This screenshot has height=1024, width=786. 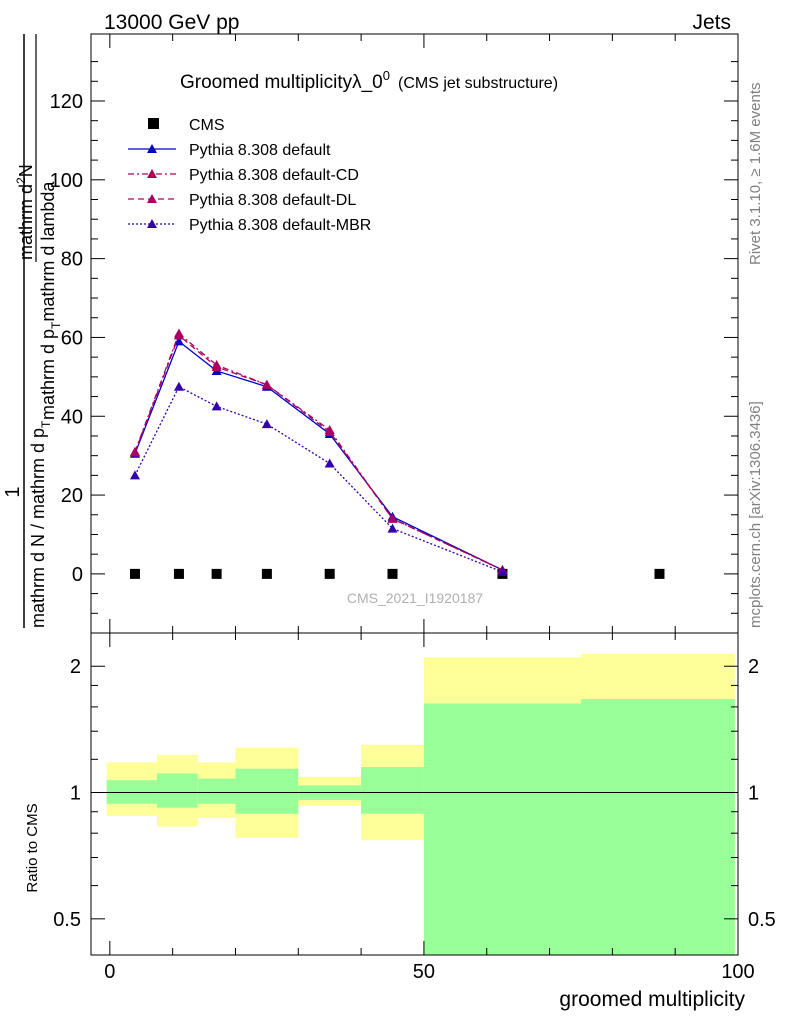 What do you see at coordinates (72, 338) in the screenshot?
I see `main-ytick-label: 60` at bounding box center [72, 338].